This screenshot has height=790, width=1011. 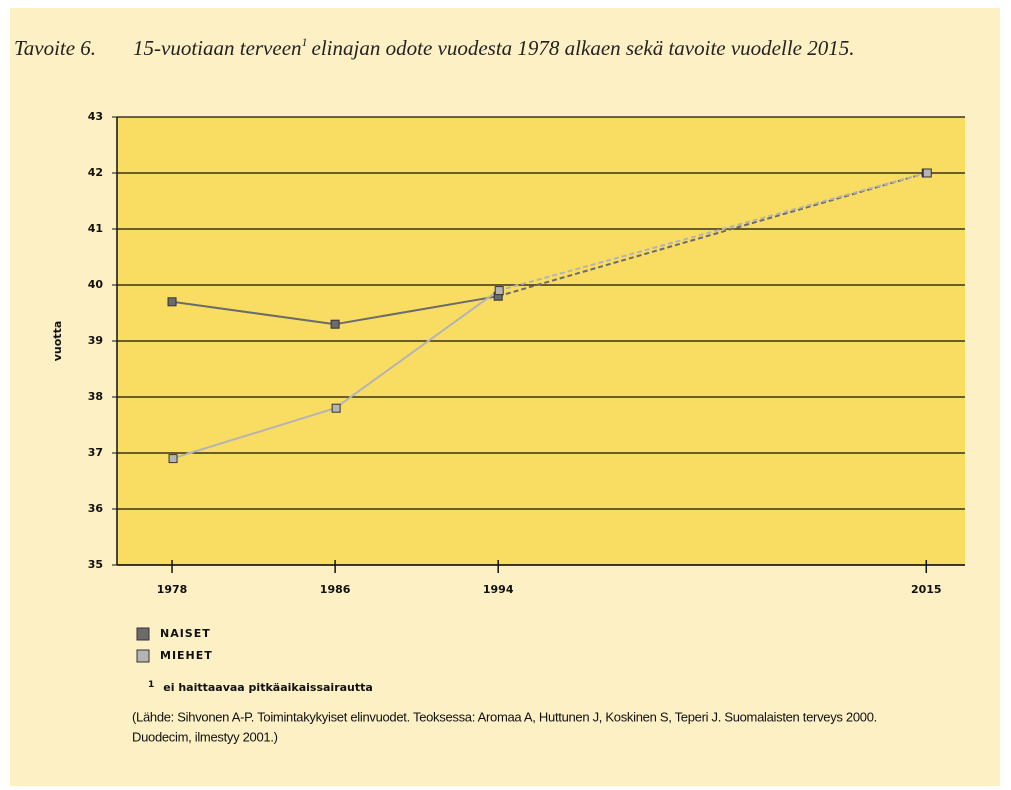 I want to click on y-axis-label: vuotta, so click(x=57, y=341).